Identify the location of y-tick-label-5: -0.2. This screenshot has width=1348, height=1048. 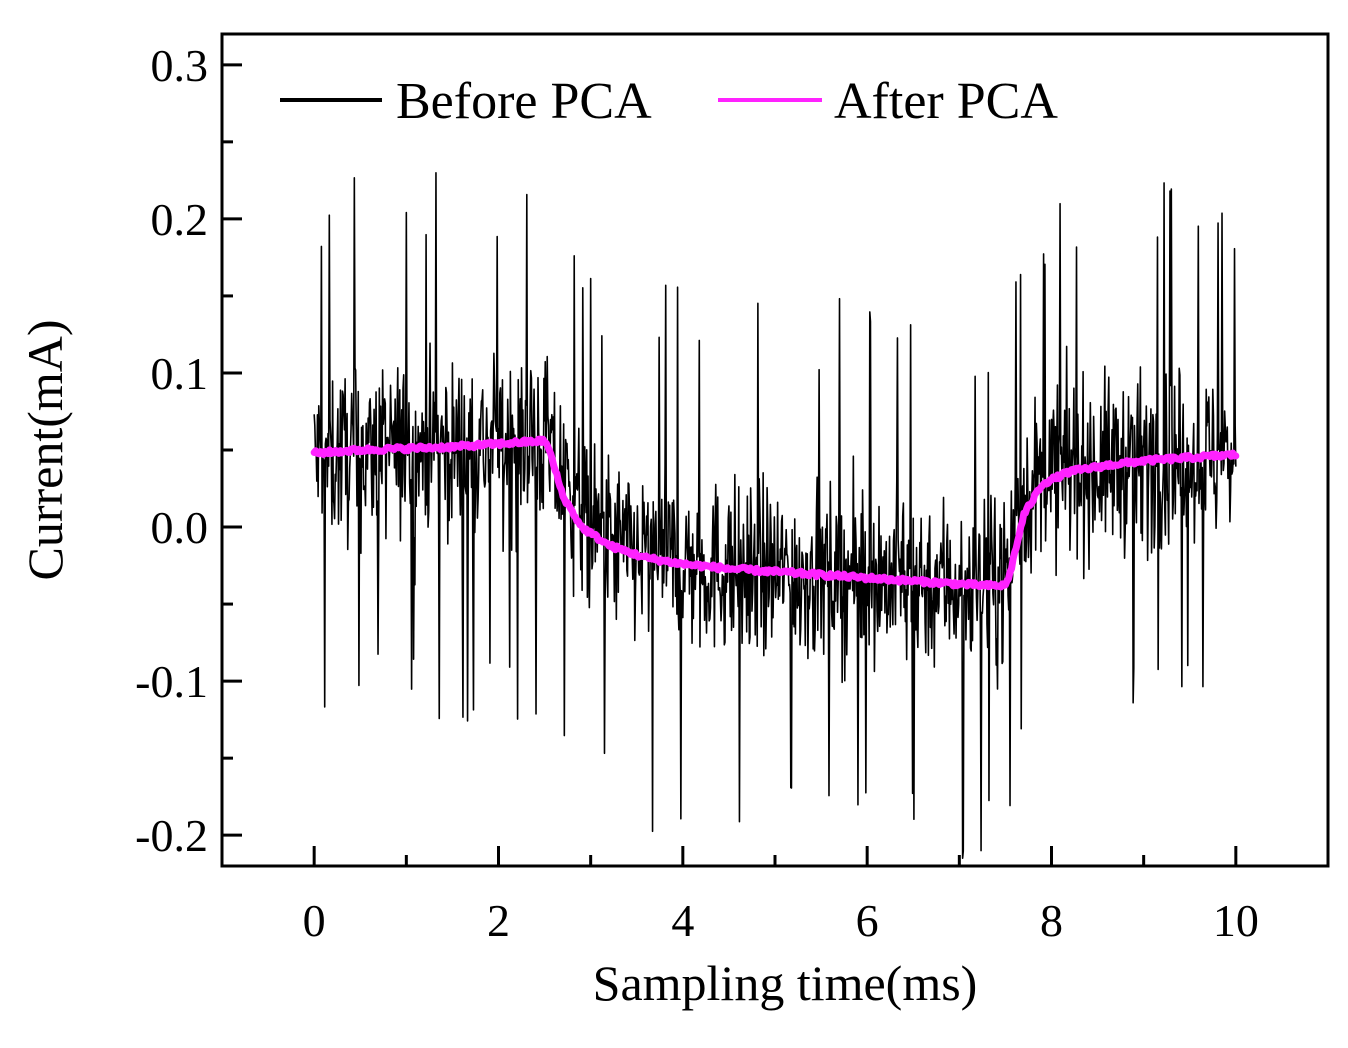
(171, 835).